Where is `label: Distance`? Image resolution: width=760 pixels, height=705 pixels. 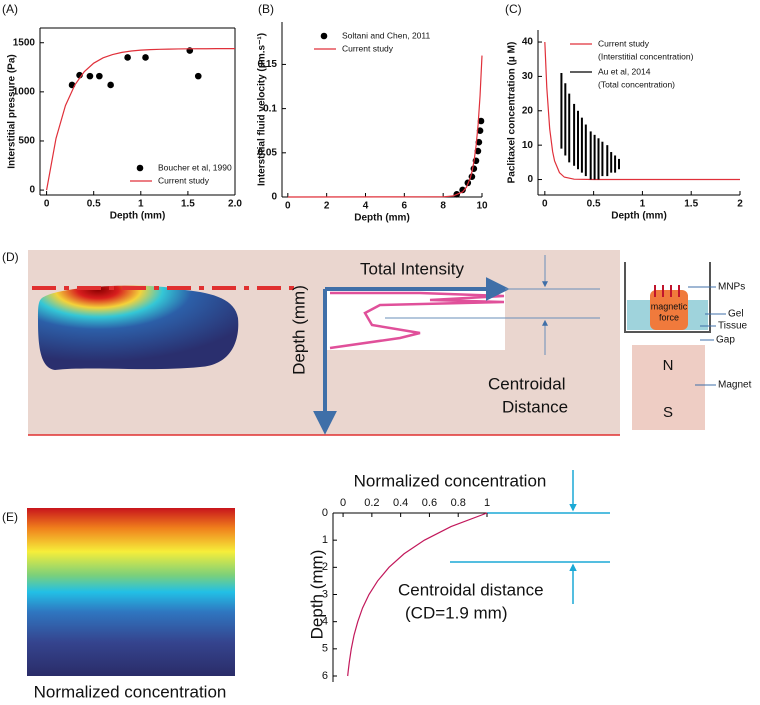 label: Distance is located at coordinates (535, 406).